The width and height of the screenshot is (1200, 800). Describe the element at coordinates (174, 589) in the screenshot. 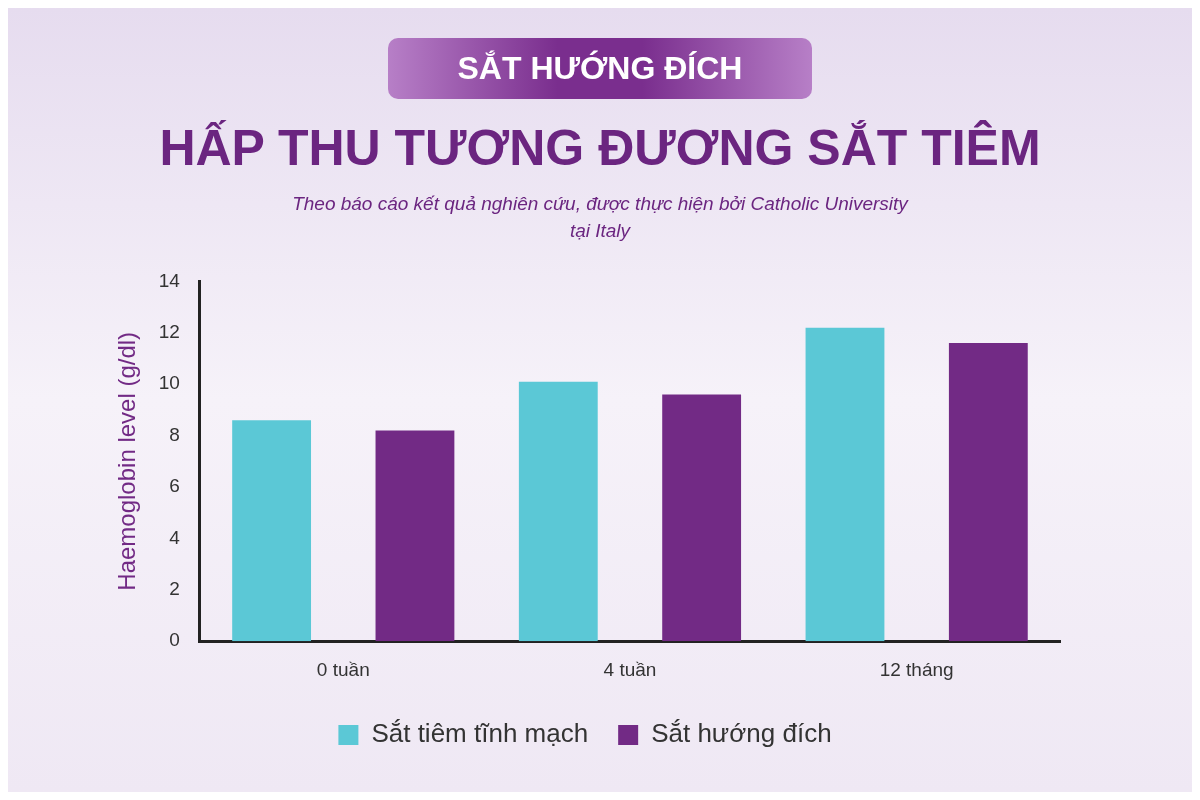

I see `y-tick-label: 2` at that location.